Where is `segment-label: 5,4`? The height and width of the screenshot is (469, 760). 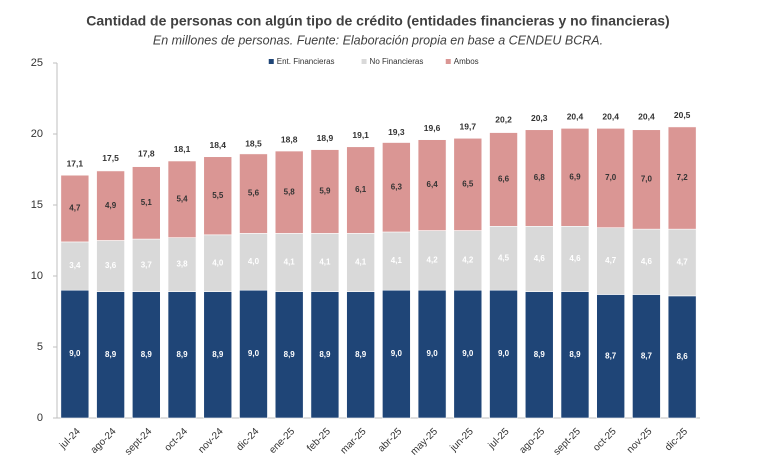 segment-label: 5,4 is located at coordinates (182, 198).